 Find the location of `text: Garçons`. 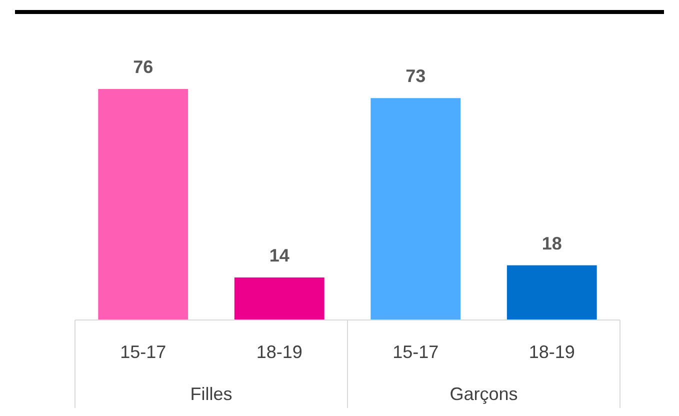

text: Garçons is located at coordinates (484, 394).